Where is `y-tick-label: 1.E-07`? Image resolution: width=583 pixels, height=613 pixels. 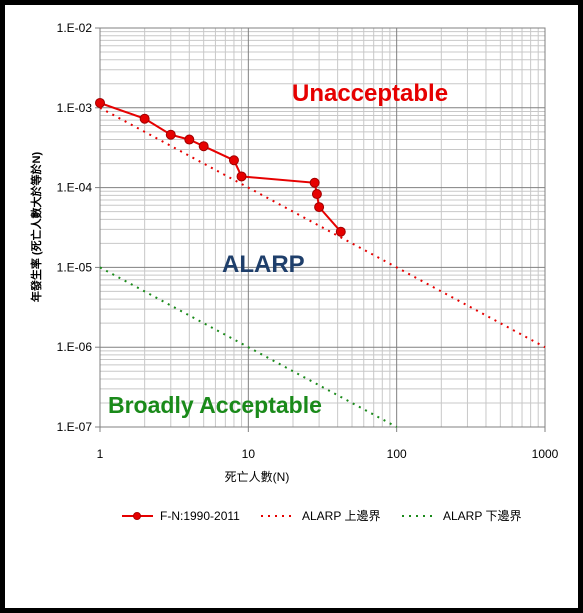
y-tick-label: 1.E-07 is located at coordinates (75, 427).